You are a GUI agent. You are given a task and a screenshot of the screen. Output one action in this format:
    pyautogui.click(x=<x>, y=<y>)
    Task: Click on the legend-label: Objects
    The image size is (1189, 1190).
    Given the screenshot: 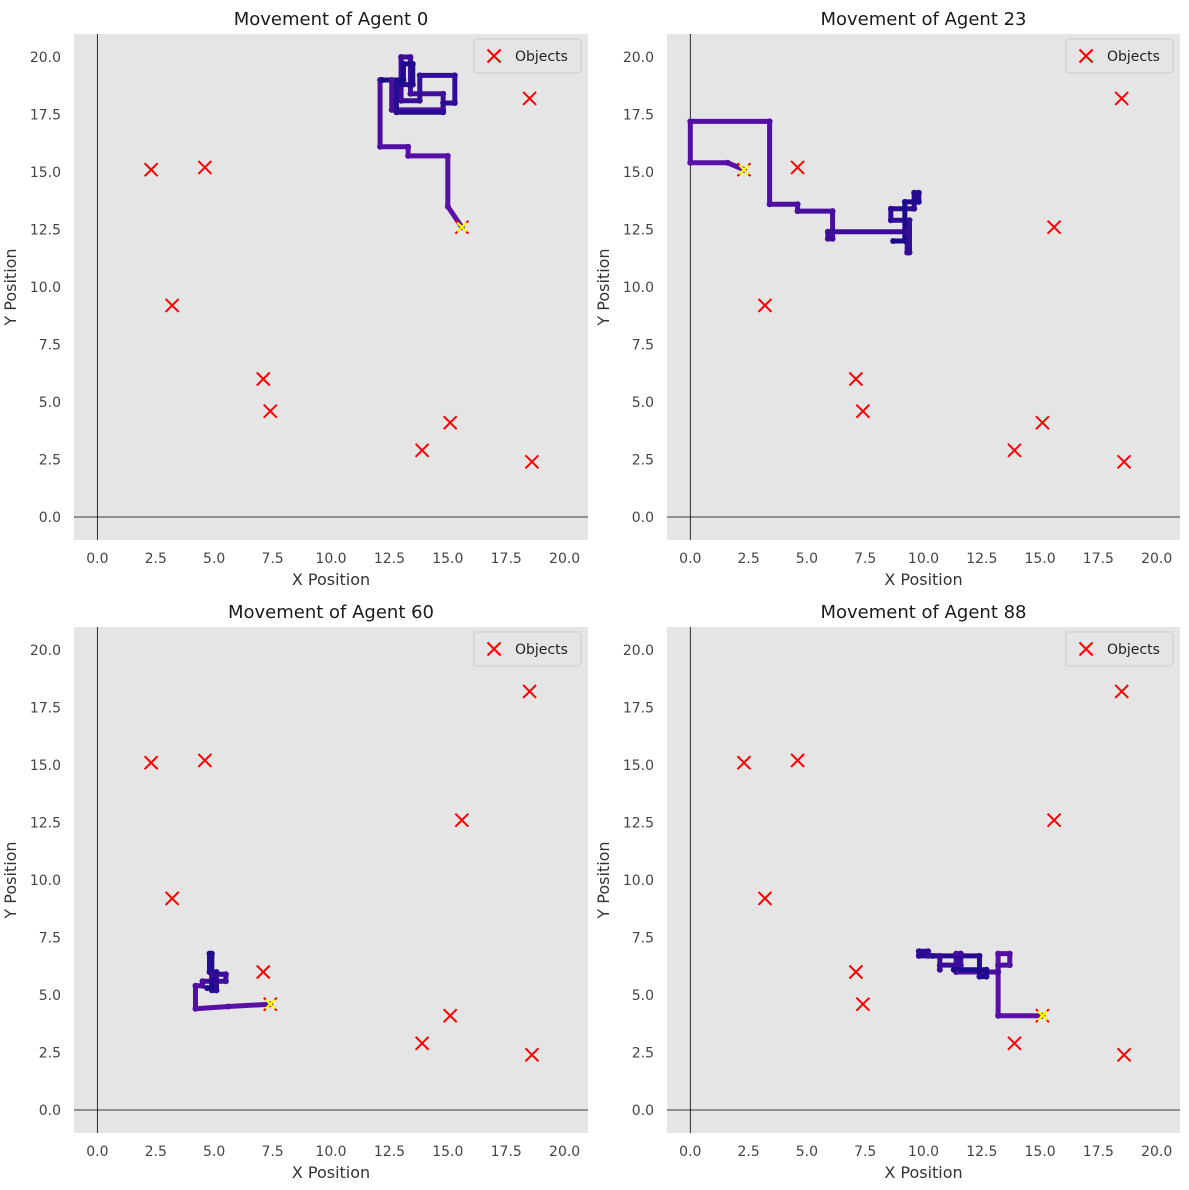 What is the action you would take?
    pyautogui.click(x=1133, y=650)
    